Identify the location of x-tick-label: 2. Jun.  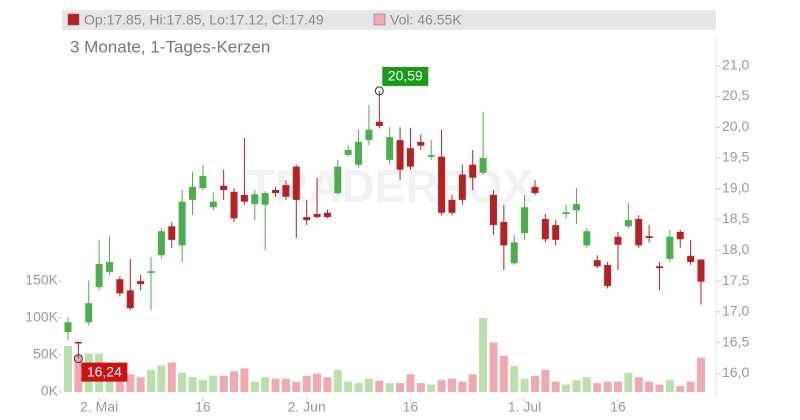
(307, 407).